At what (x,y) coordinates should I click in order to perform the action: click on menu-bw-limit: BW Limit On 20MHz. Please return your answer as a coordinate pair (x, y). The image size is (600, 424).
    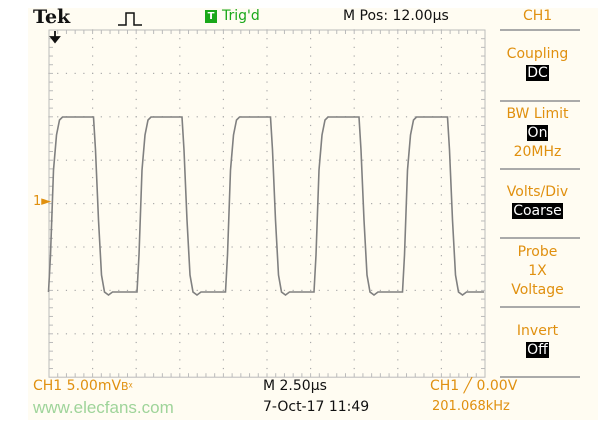
    Looking at the image, I should click on (537, 133).